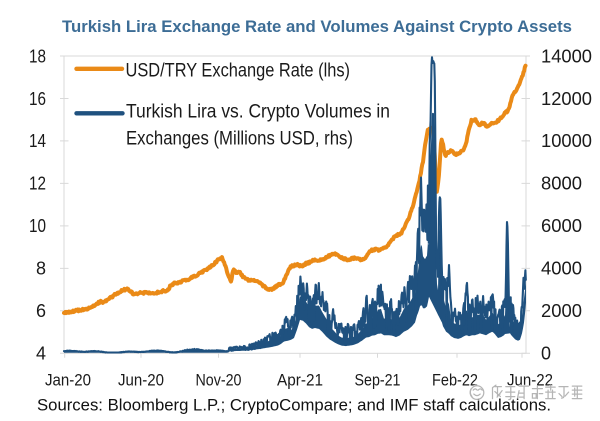 The height and width of the screenshot is (421, 600). I want to click on svg-text: 12000, so click(566, 99).